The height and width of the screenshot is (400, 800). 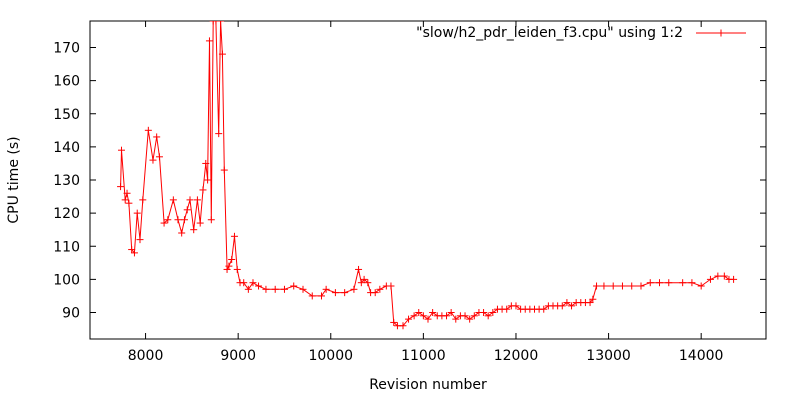 What do you see at coordinates (330, 356) in the screenshot?
I see `x-tick-label: 10000` at bounding box center [330, 356].